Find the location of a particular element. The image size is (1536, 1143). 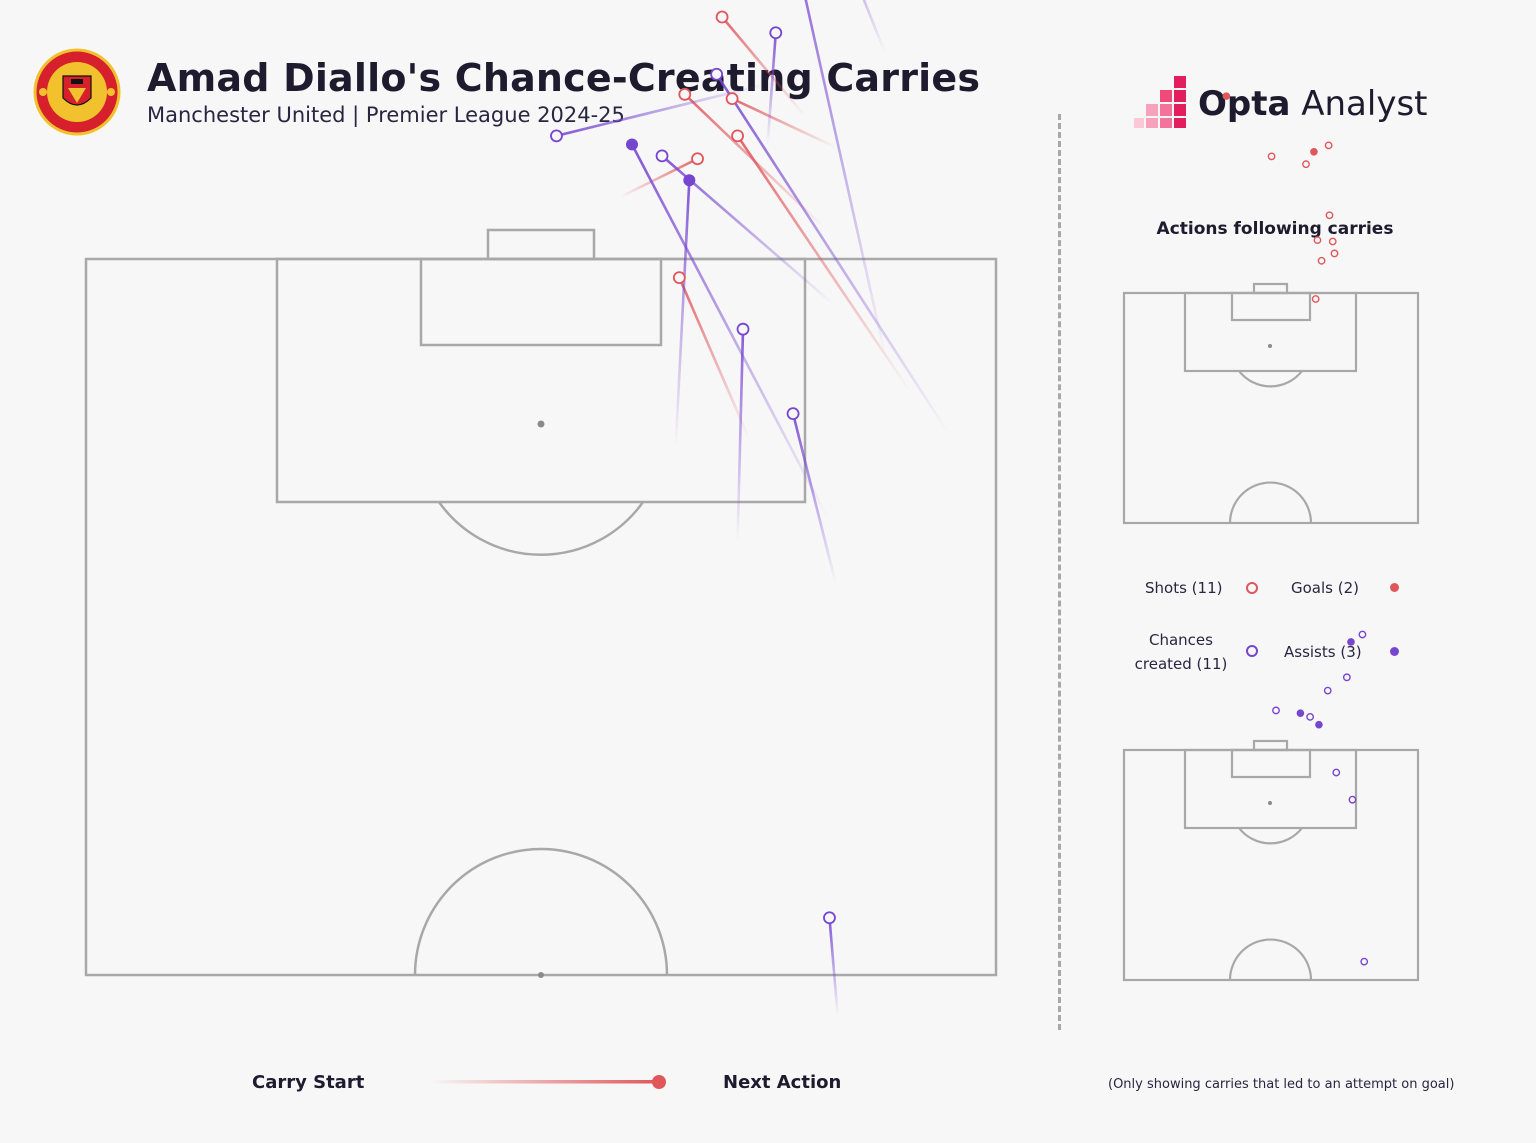

opta-logo-icon is located at coordinates (1160, 102).